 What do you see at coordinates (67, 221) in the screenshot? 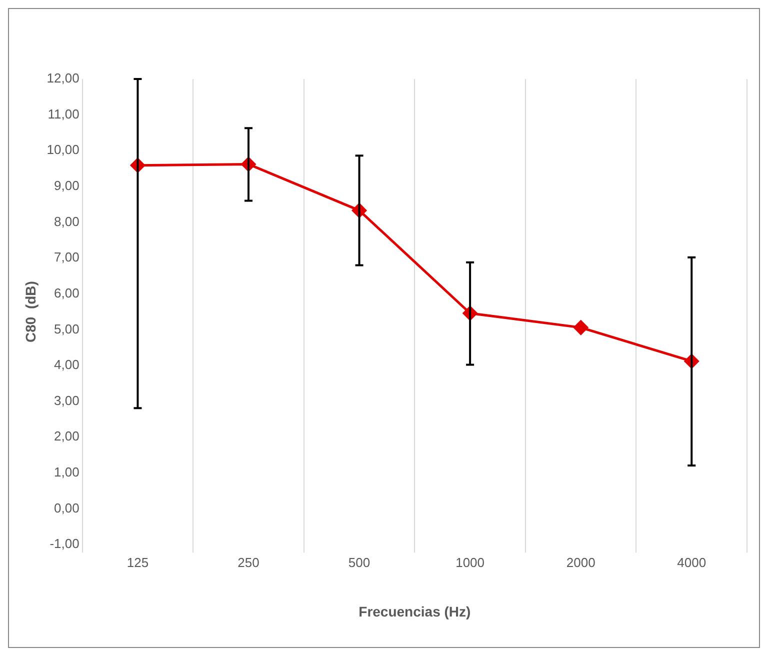
I see `y-tick-label: 8,00` at bounding box center [67, 221].